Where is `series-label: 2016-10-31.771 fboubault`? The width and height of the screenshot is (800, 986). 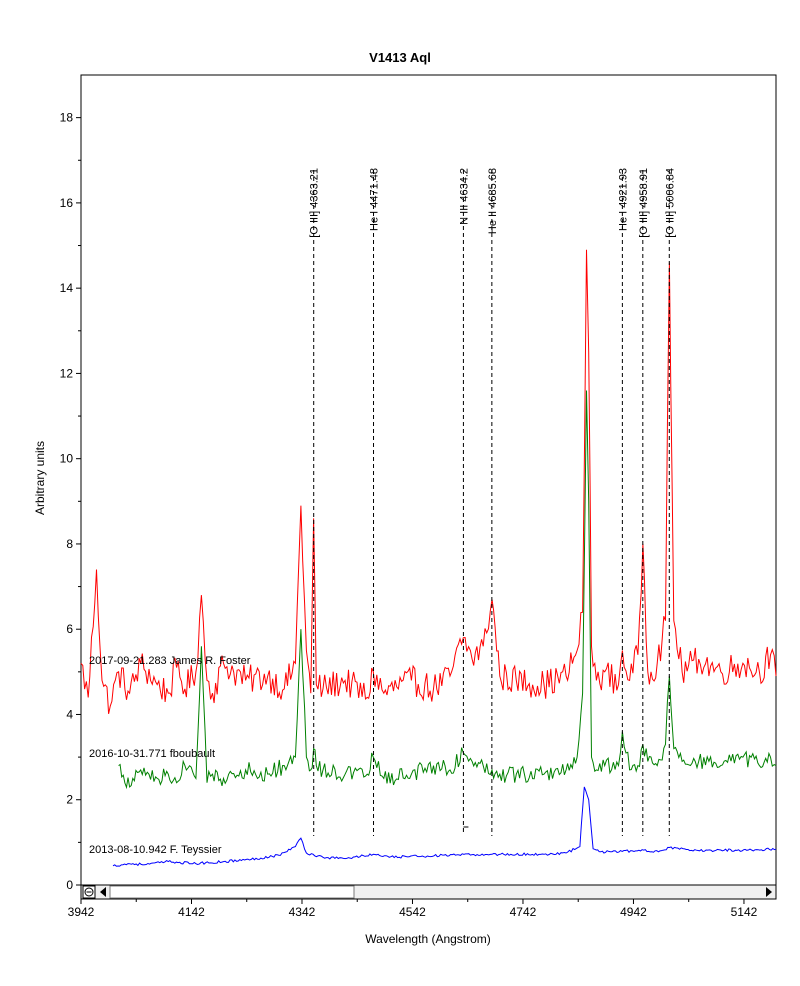
series-label: 2016-10-31.771 fboubault is located at coordinates (152, 754).